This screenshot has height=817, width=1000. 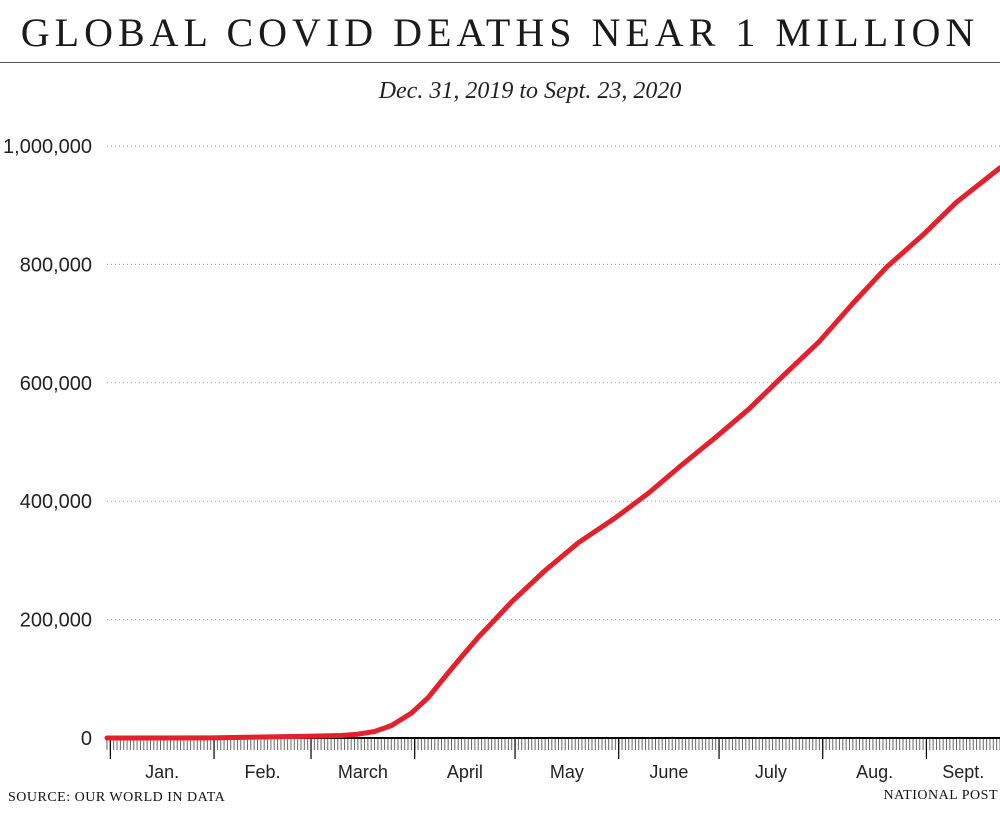 I want to click on y-tick-label: 800,000, so click(x=56, y=265).